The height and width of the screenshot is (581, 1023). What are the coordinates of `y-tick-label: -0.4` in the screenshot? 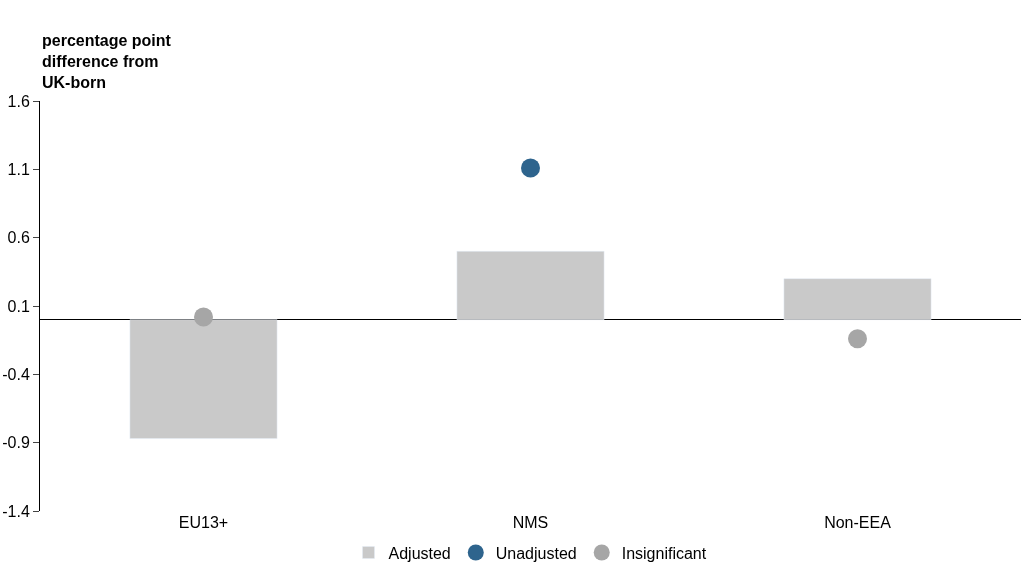 It's located at (16, 374).